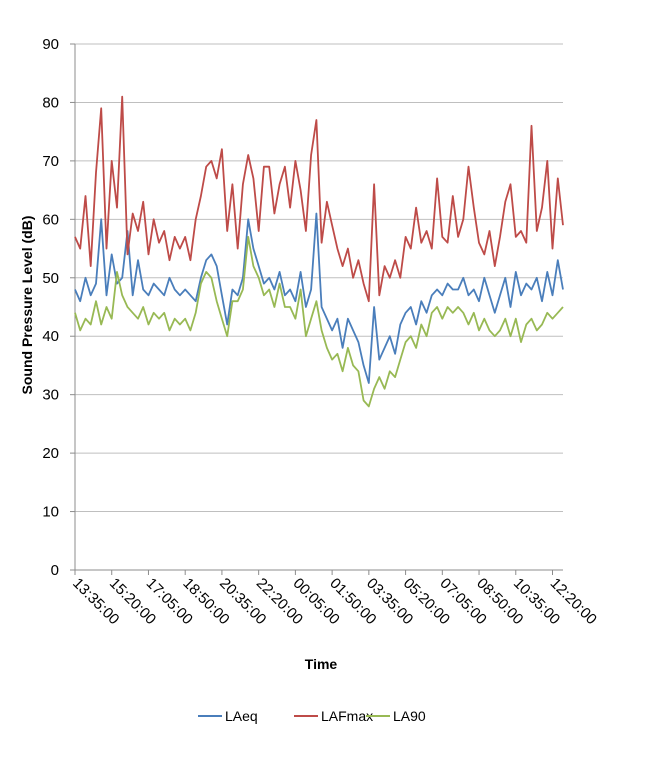 Image resolution: width=648 pixels, height=769 pixels. Describe the element at coordinates (50, 336) in the screenshot. I see `y-tick-label: 40` at that location.